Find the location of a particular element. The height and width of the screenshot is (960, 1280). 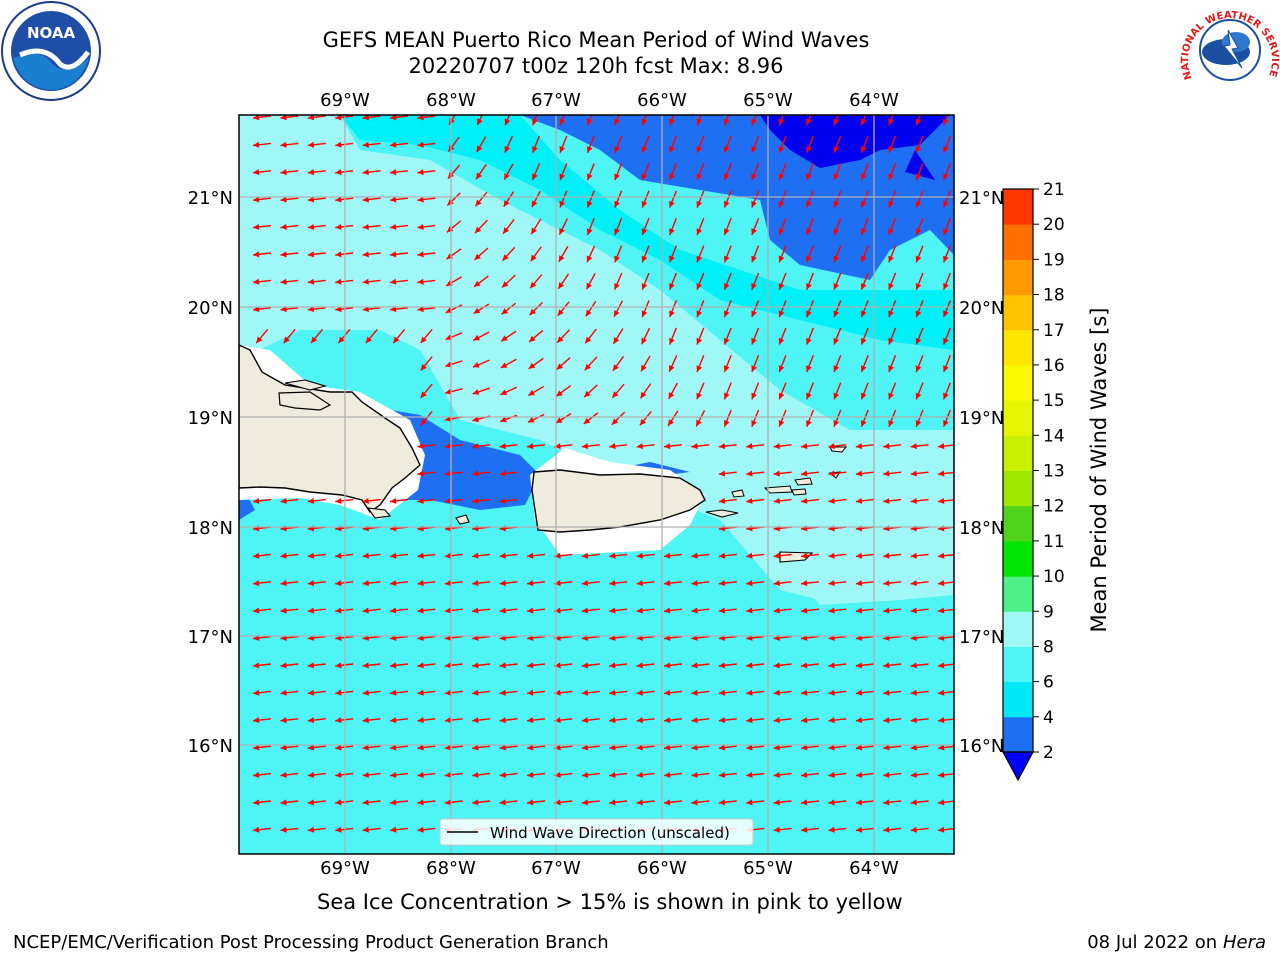

lat-label: 20°N is located at coordinates (981, 308).